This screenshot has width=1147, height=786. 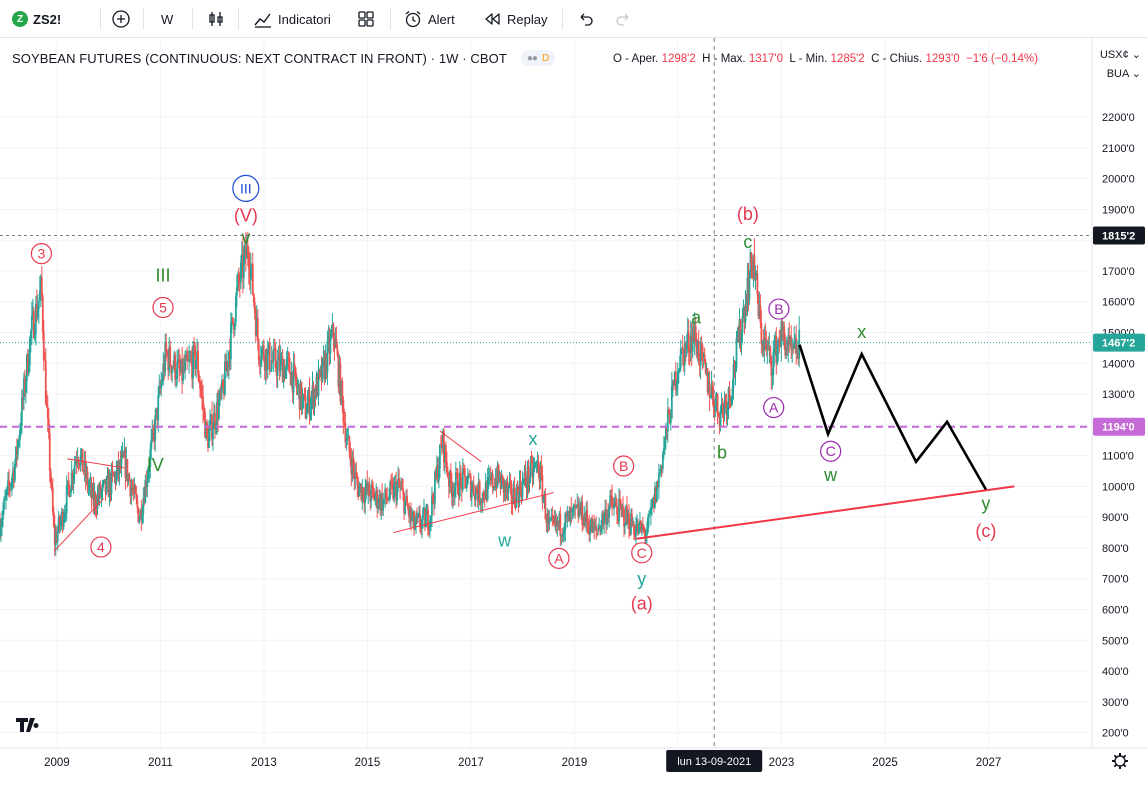 What do you see at coordinates (413, 19) in the screenshot?
I see `alarm-clock-icon` at bounding box center [413, 19].